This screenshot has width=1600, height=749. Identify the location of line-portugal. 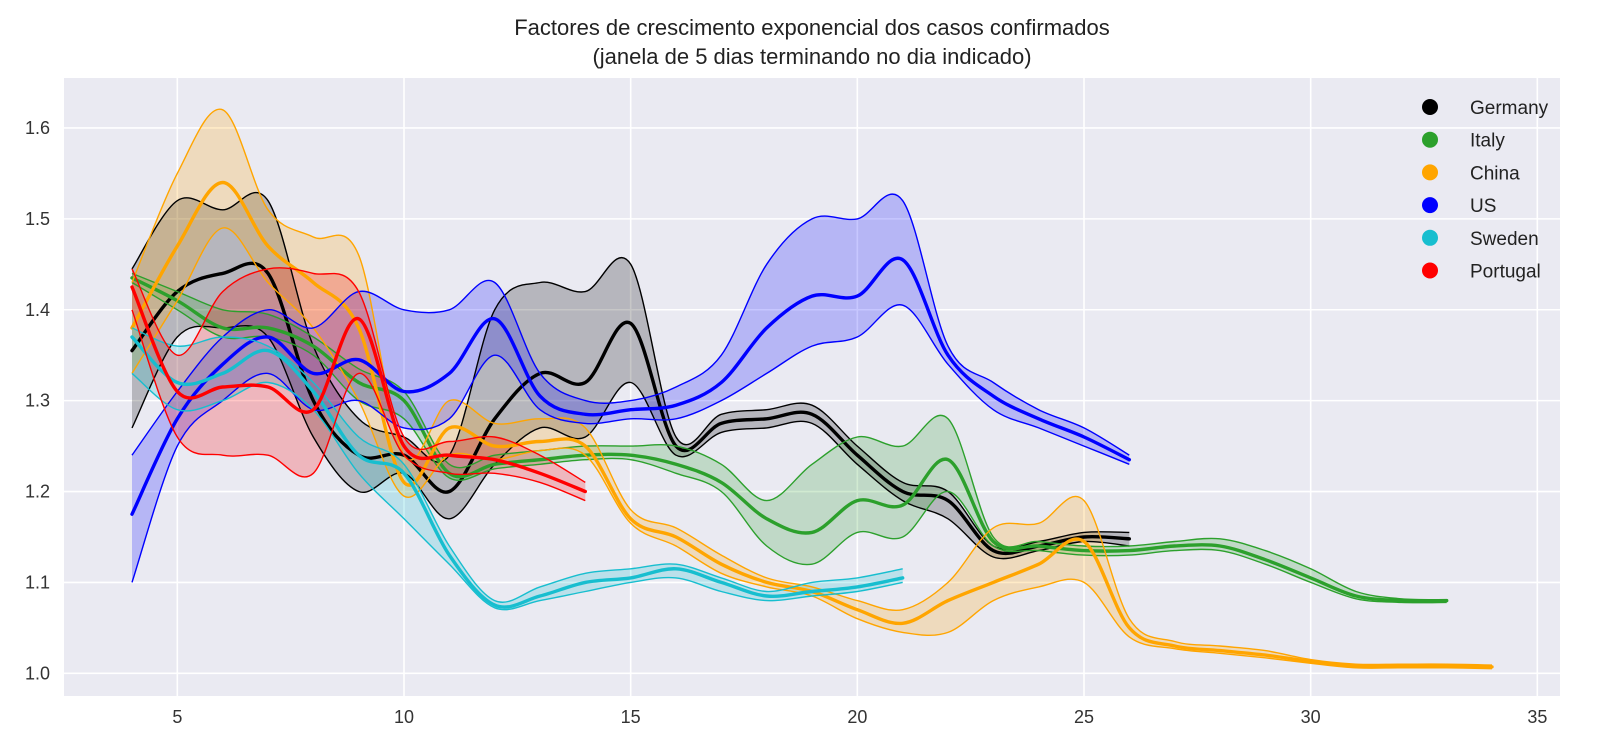
(358, 389).